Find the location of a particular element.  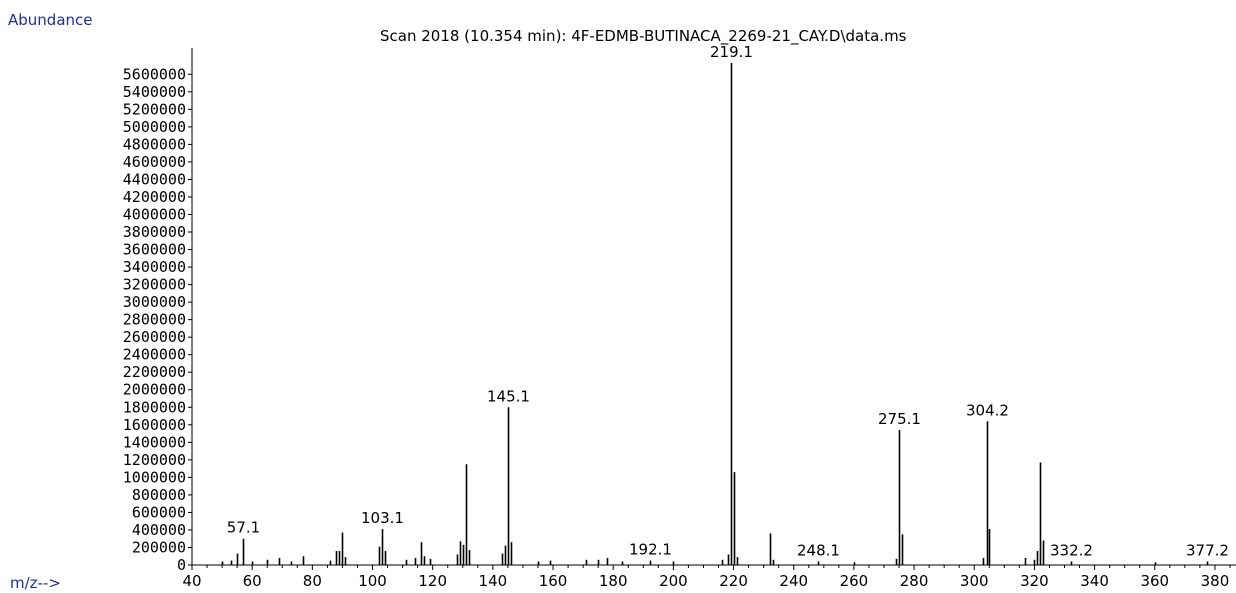

y-tick-label: 1000000 is located at coordinates (154, 477).